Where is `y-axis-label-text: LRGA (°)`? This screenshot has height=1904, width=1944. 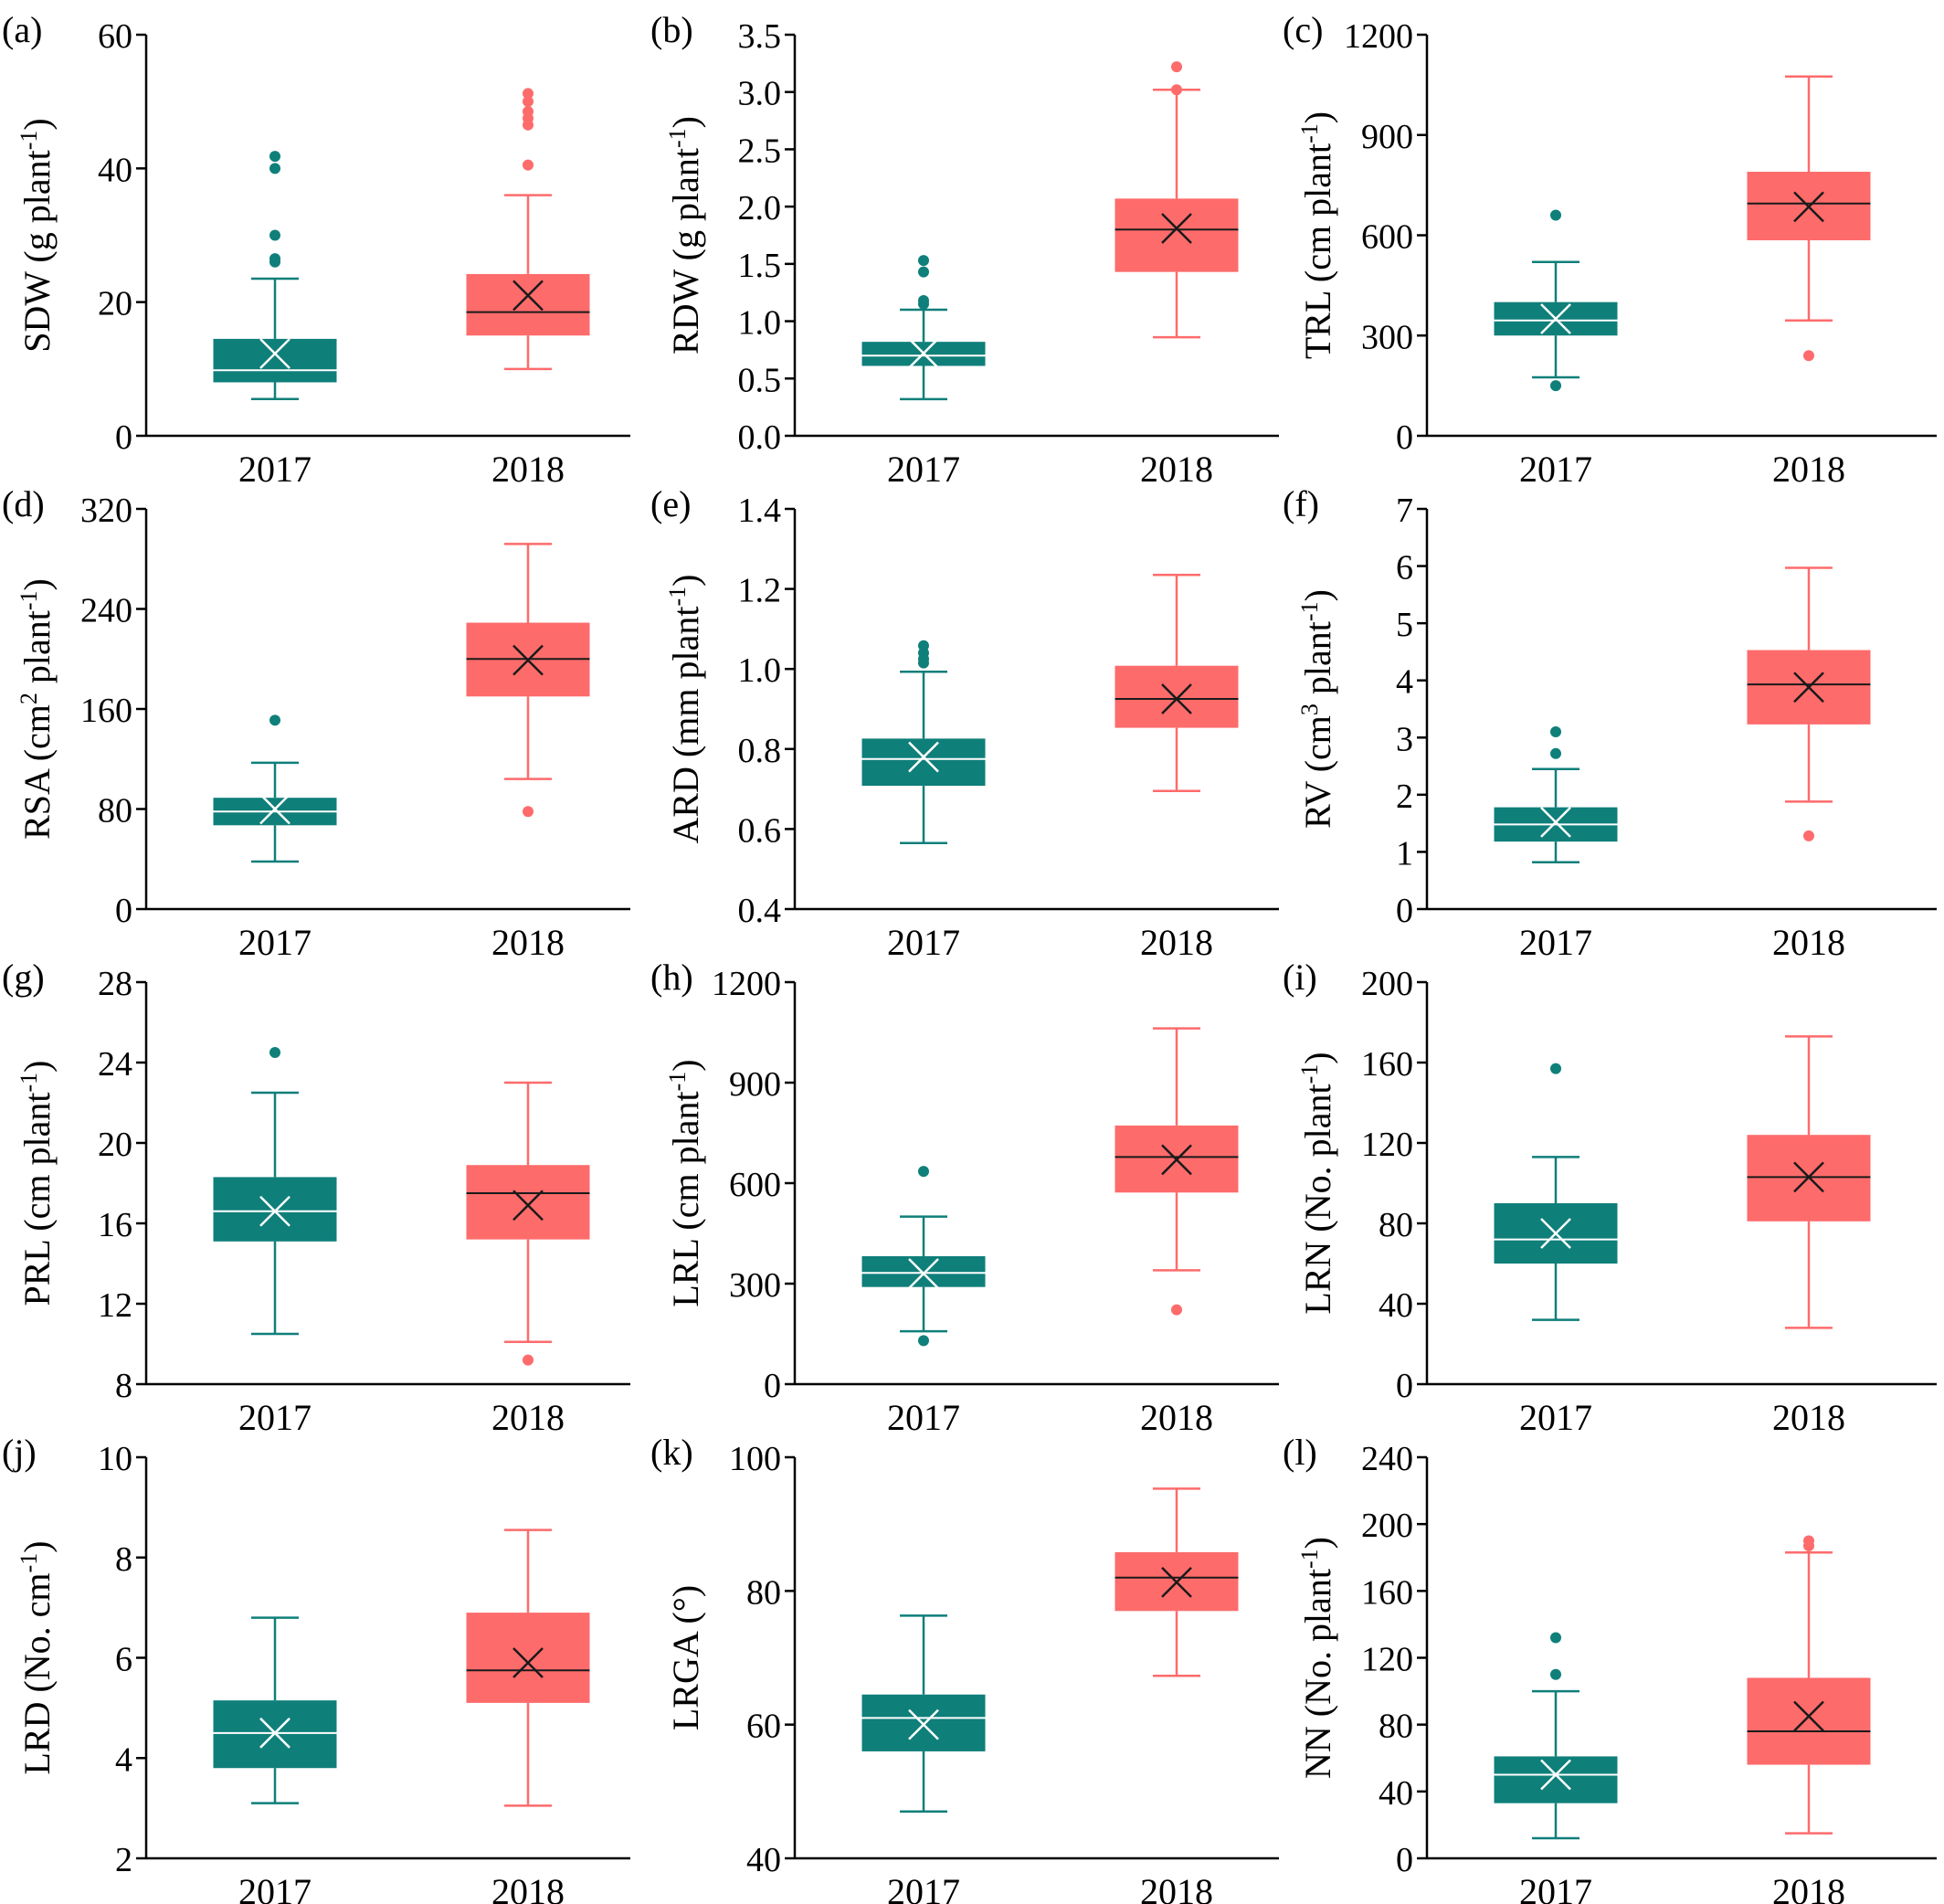
y-axis-label-text: LRGA (°) is located at coordinates (685, 1658).